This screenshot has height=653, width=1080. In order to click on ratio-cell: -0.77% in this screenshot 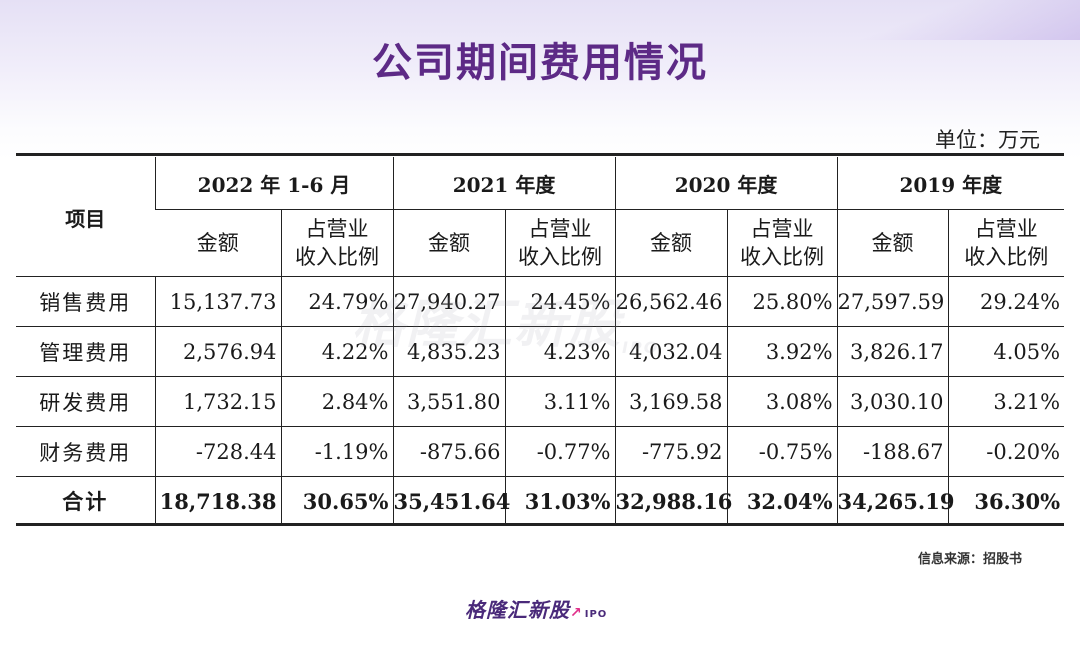, I will do `click(560, 451)`.